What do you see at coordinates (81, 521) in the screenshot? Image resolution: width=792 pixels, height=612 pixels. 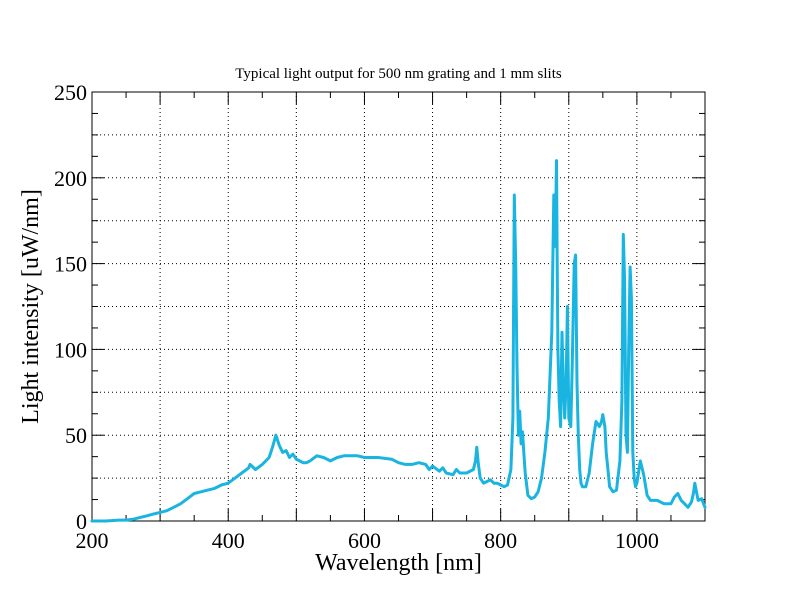 I see `y-tick-label: 0` at bounding box center [81, 521].